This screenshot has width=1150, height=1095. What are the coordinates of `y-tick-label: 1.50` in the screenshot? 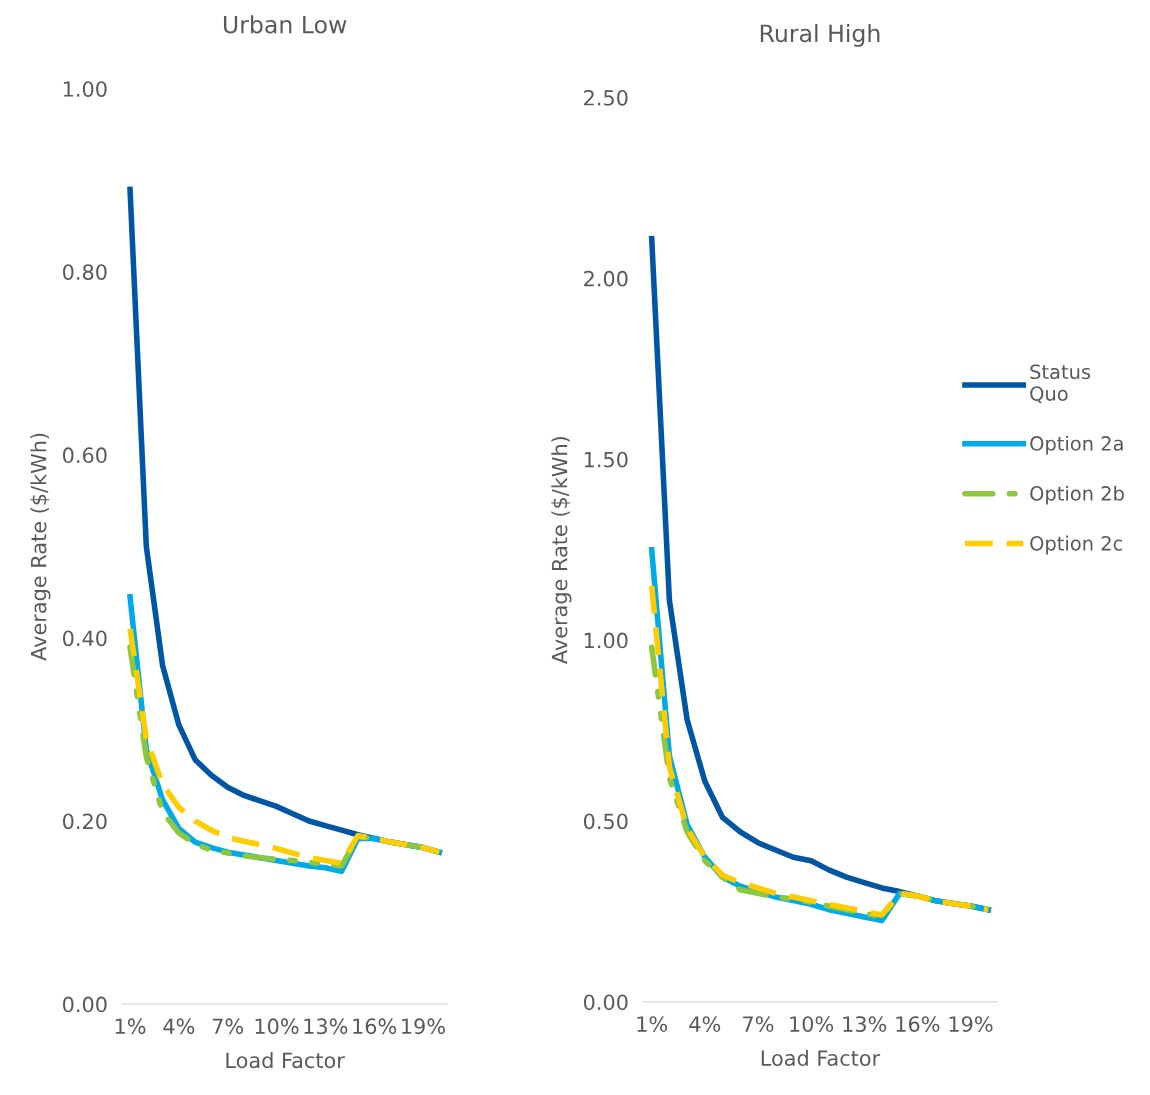 It's located at (606, 459).